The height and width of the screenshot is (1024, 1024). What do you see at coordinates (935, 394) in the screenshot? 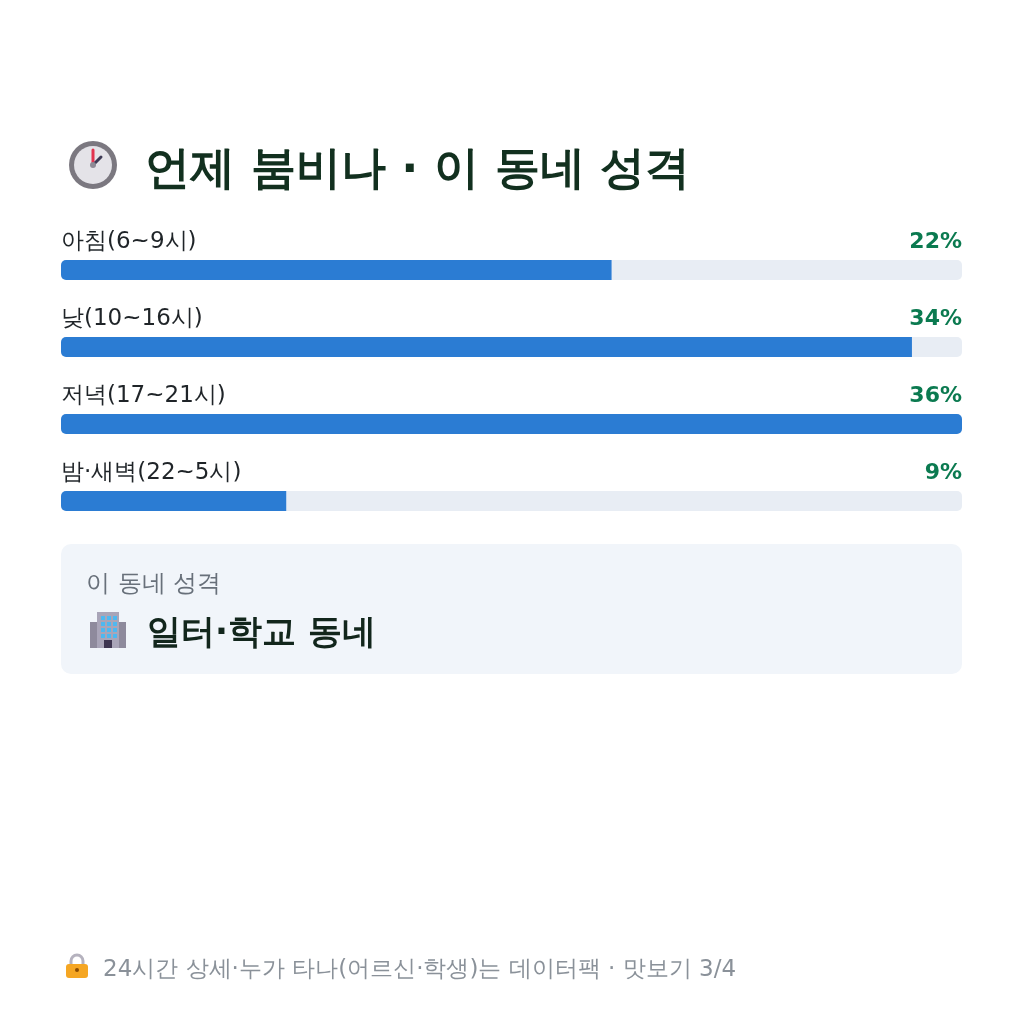
I see `data-label: 36%` at bounding box center [935, 394].